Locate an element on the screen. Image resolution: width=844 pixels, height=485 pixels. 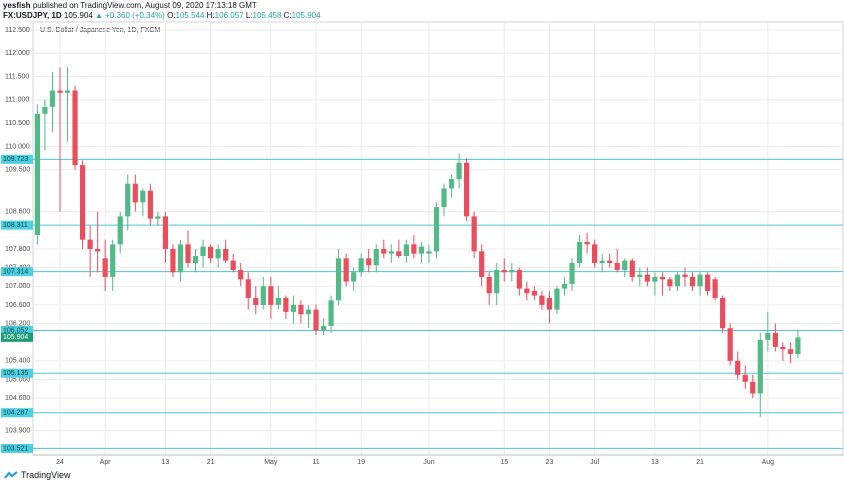
x-tick-label: Apr is located at coordinates (106, 462).